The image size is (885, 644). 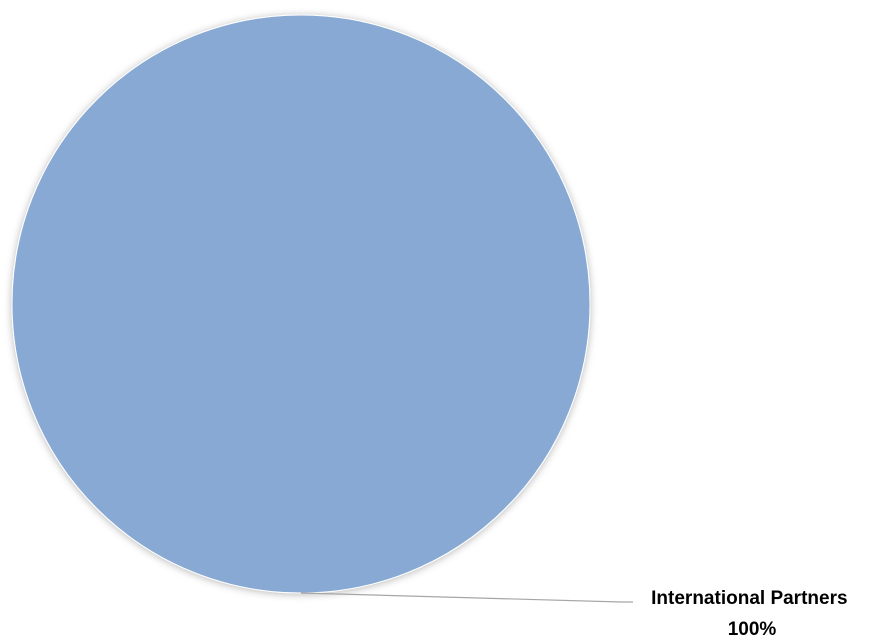 I want to click on pie-data-labels: International Partners 100%, so click(x=576, y=614).